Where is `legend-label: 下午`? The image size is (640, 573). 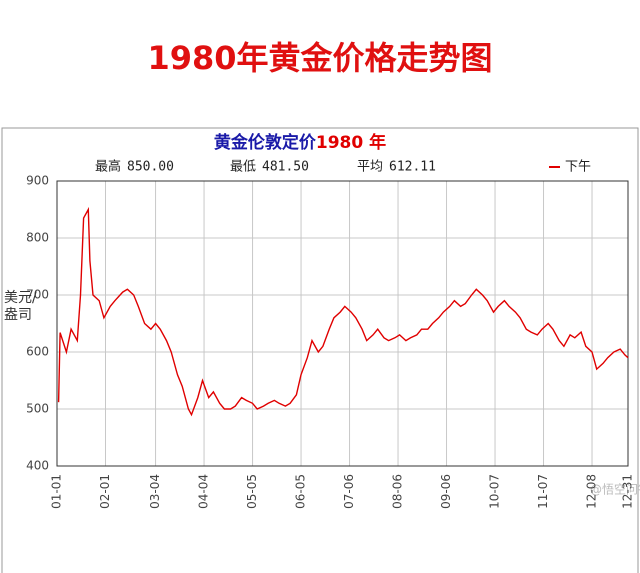
legend-label: 下午 is located at coordinates (578, 167).